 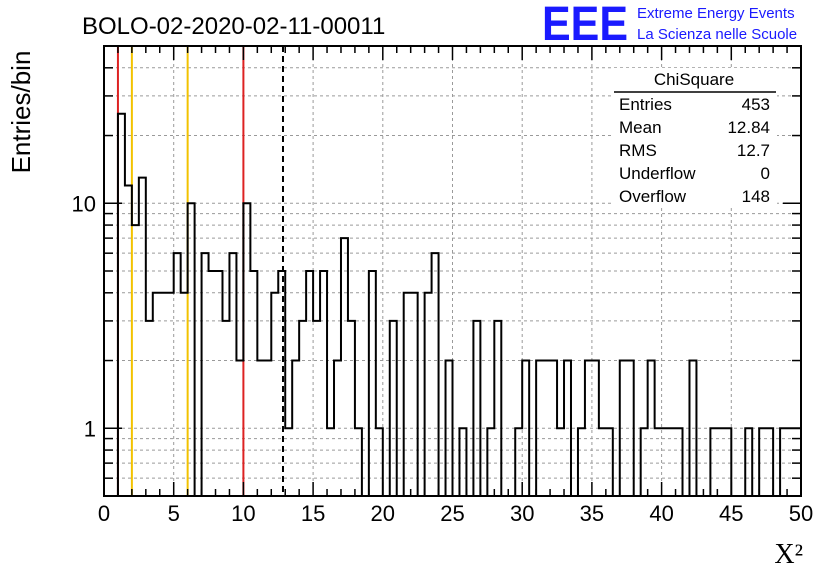 What do you see at coordinates (661, 513) in the screenshot?
I see `x-tick-label: 40` at bounding box center [661, 513].